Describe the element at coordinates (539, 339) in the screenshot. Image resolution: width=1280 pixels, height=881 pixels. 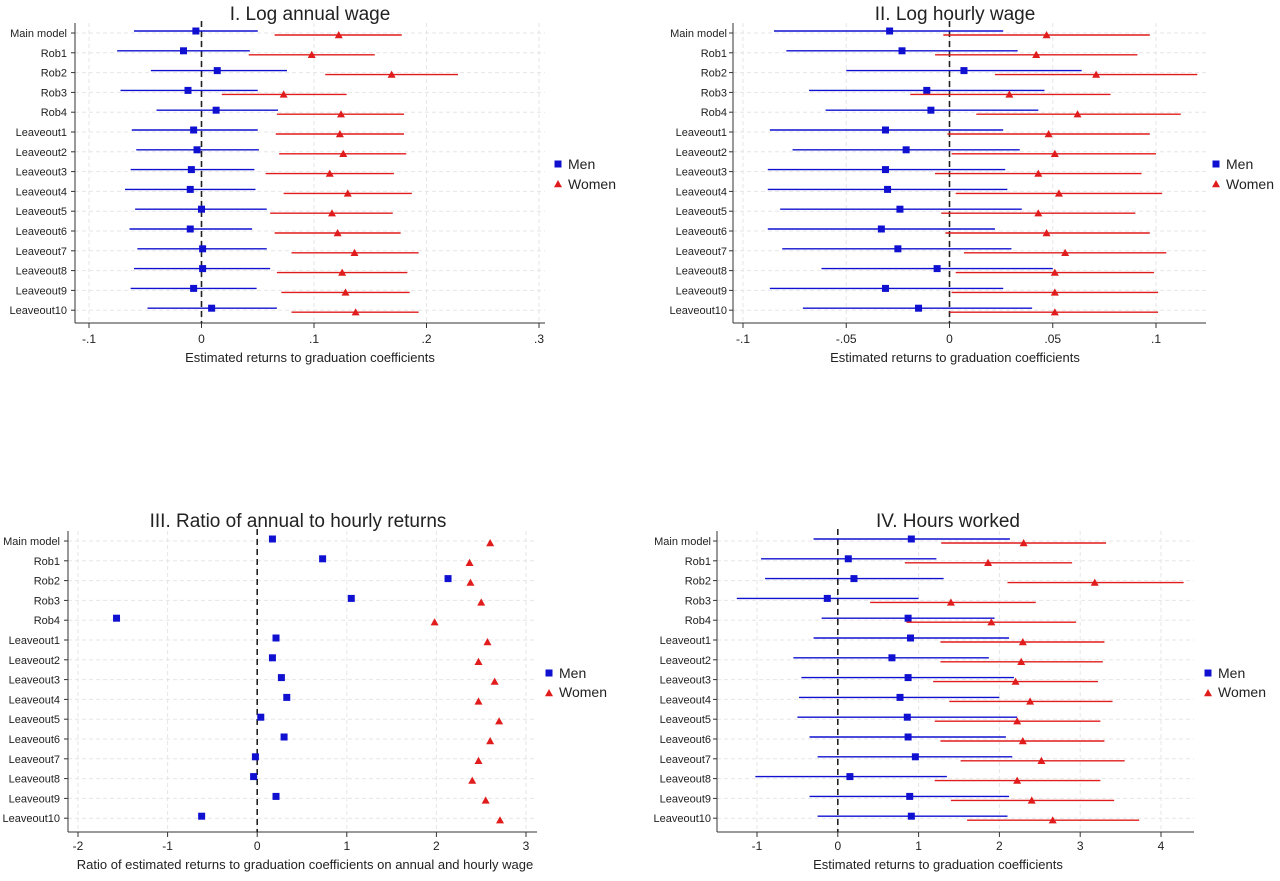
I see `x-tick-label: .3` at that location.